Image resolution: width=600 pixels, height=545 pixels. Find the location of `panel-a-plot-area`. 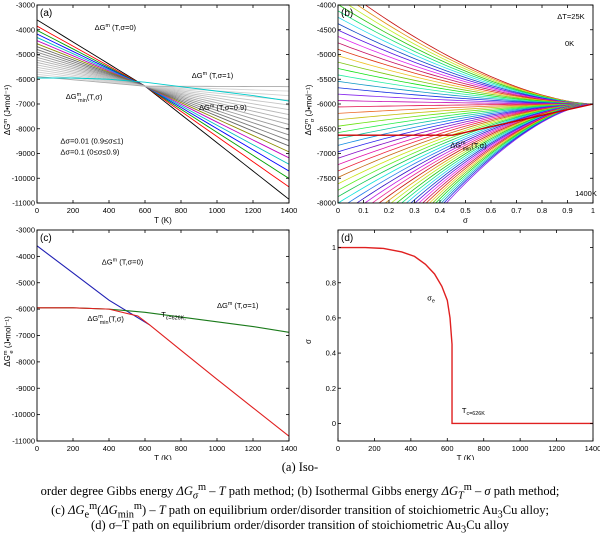

panel-a-plot-area is located at coordinates (163, 109).